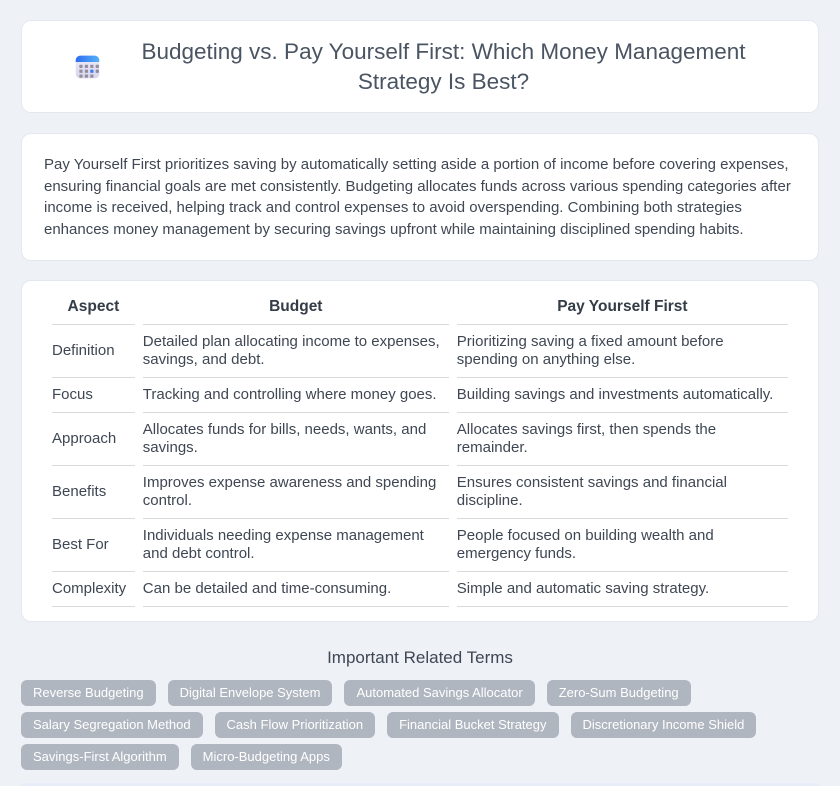 This screenshot has height=786, width=840. Describe the element at coordinates (93, 545) in the screenshot. I see `aspect-cell: Best For` at that location.